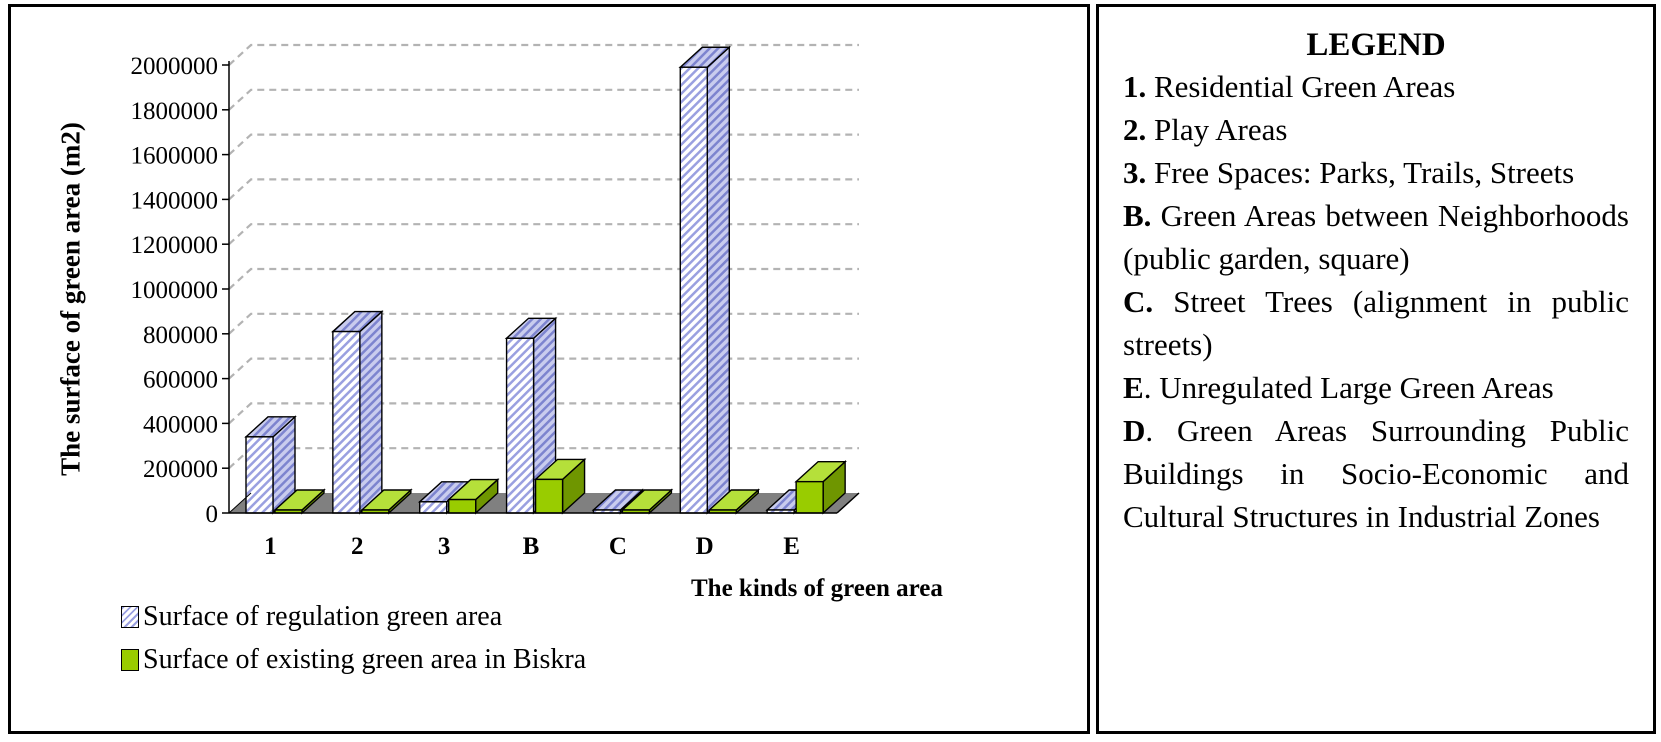 This screenshot has width=1661, height=742. I want to click on legend-key: B., so click(1137, 215).